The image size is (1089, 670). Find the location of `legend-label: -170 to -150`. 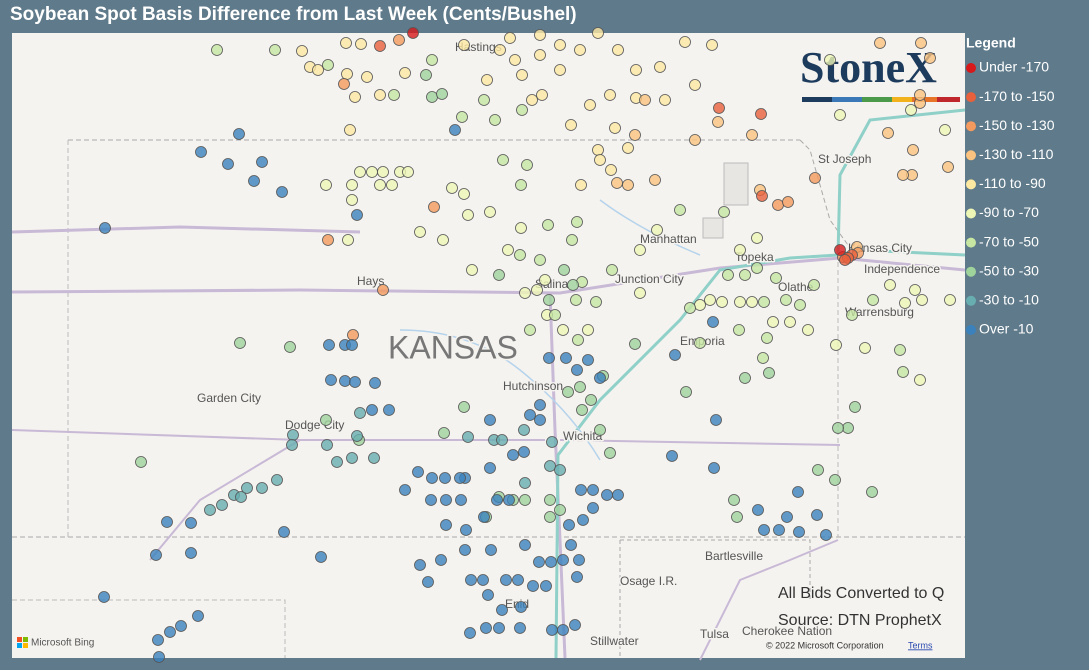

legend-label: -170 to -150 is located at coordinates (1017, 96).